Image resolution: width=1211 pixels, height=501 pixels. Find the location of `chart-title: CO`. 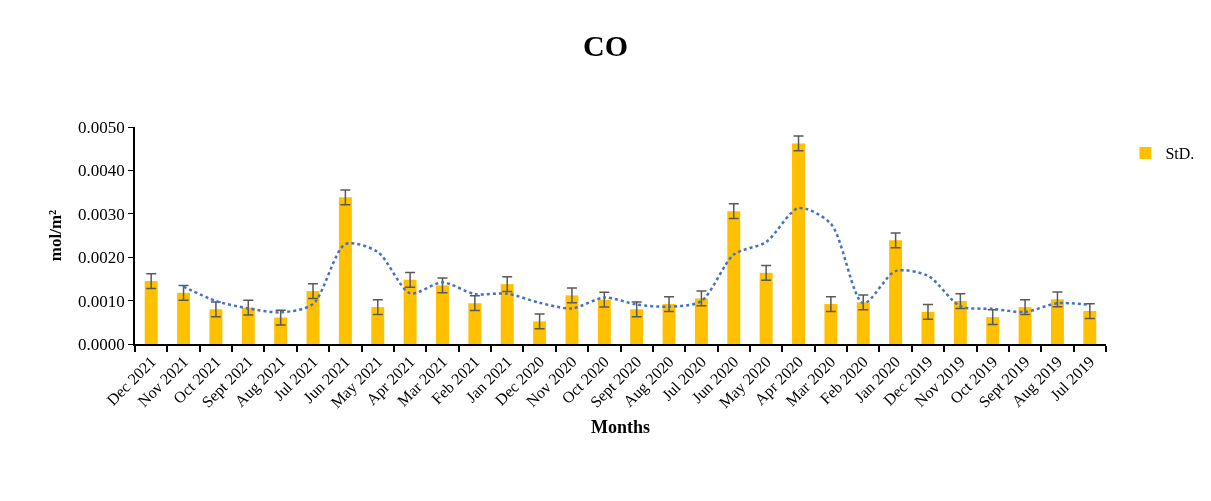

chart-title: CO is located at coordinates (605, 45).